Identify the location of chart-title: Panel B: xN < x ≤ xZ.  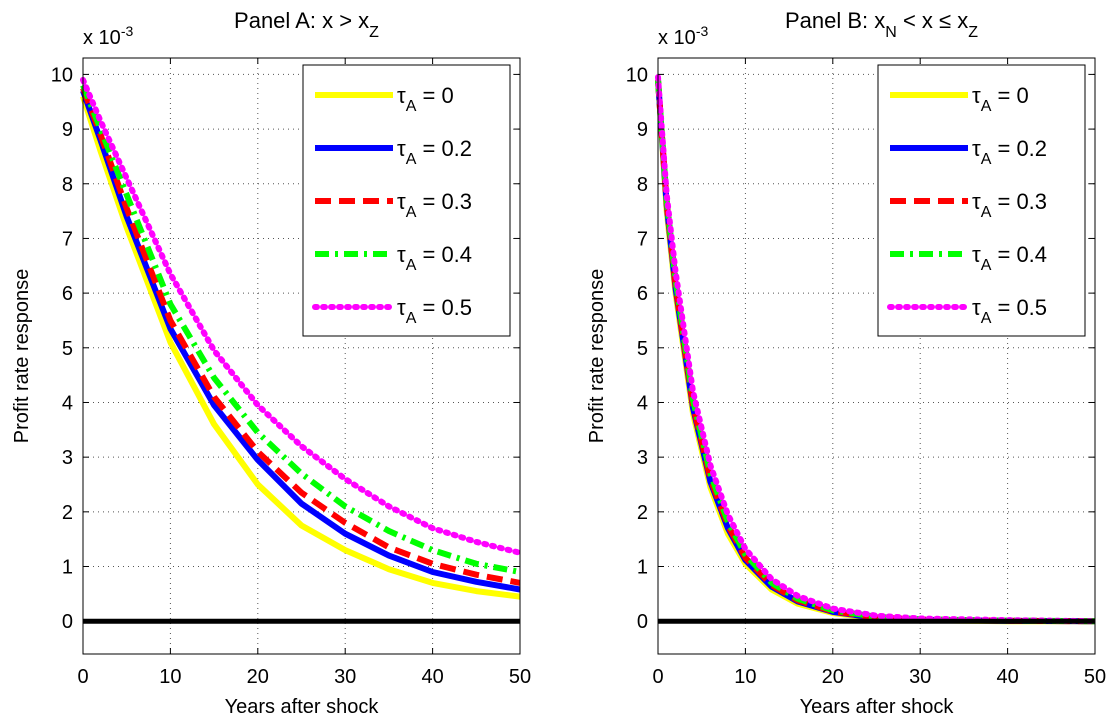
(881, 24).